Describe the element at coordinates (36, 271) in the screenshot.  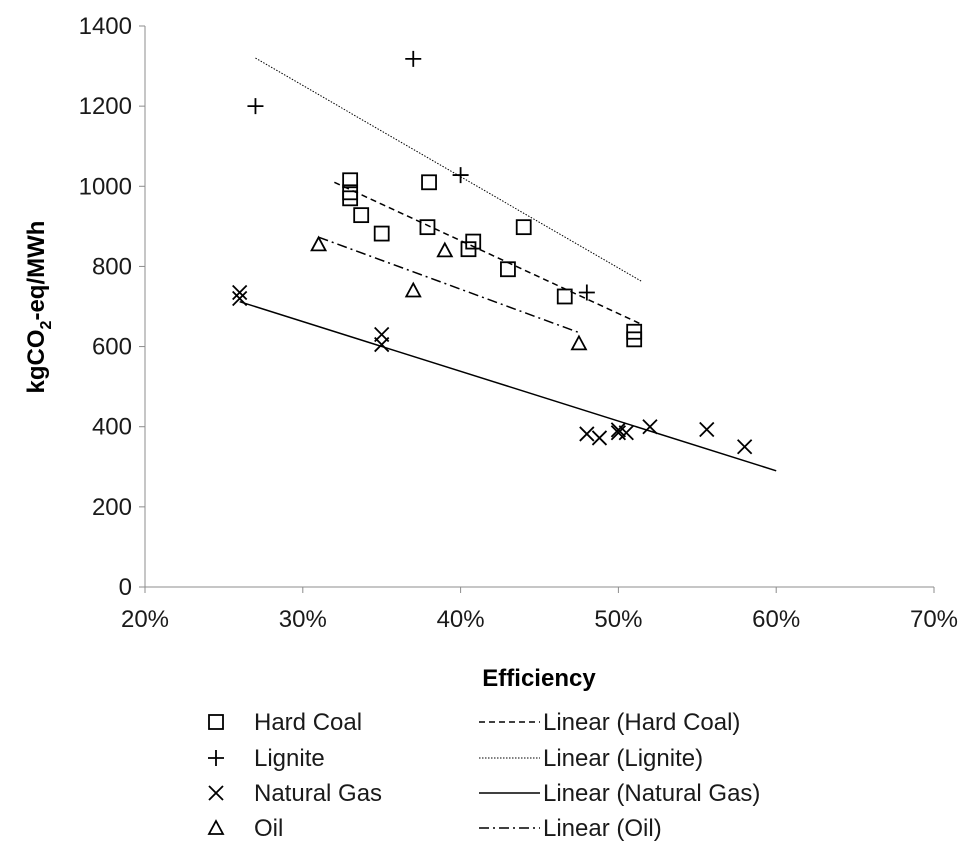
I see `y-axis-title-part-2: -eq/MWh` at that location.